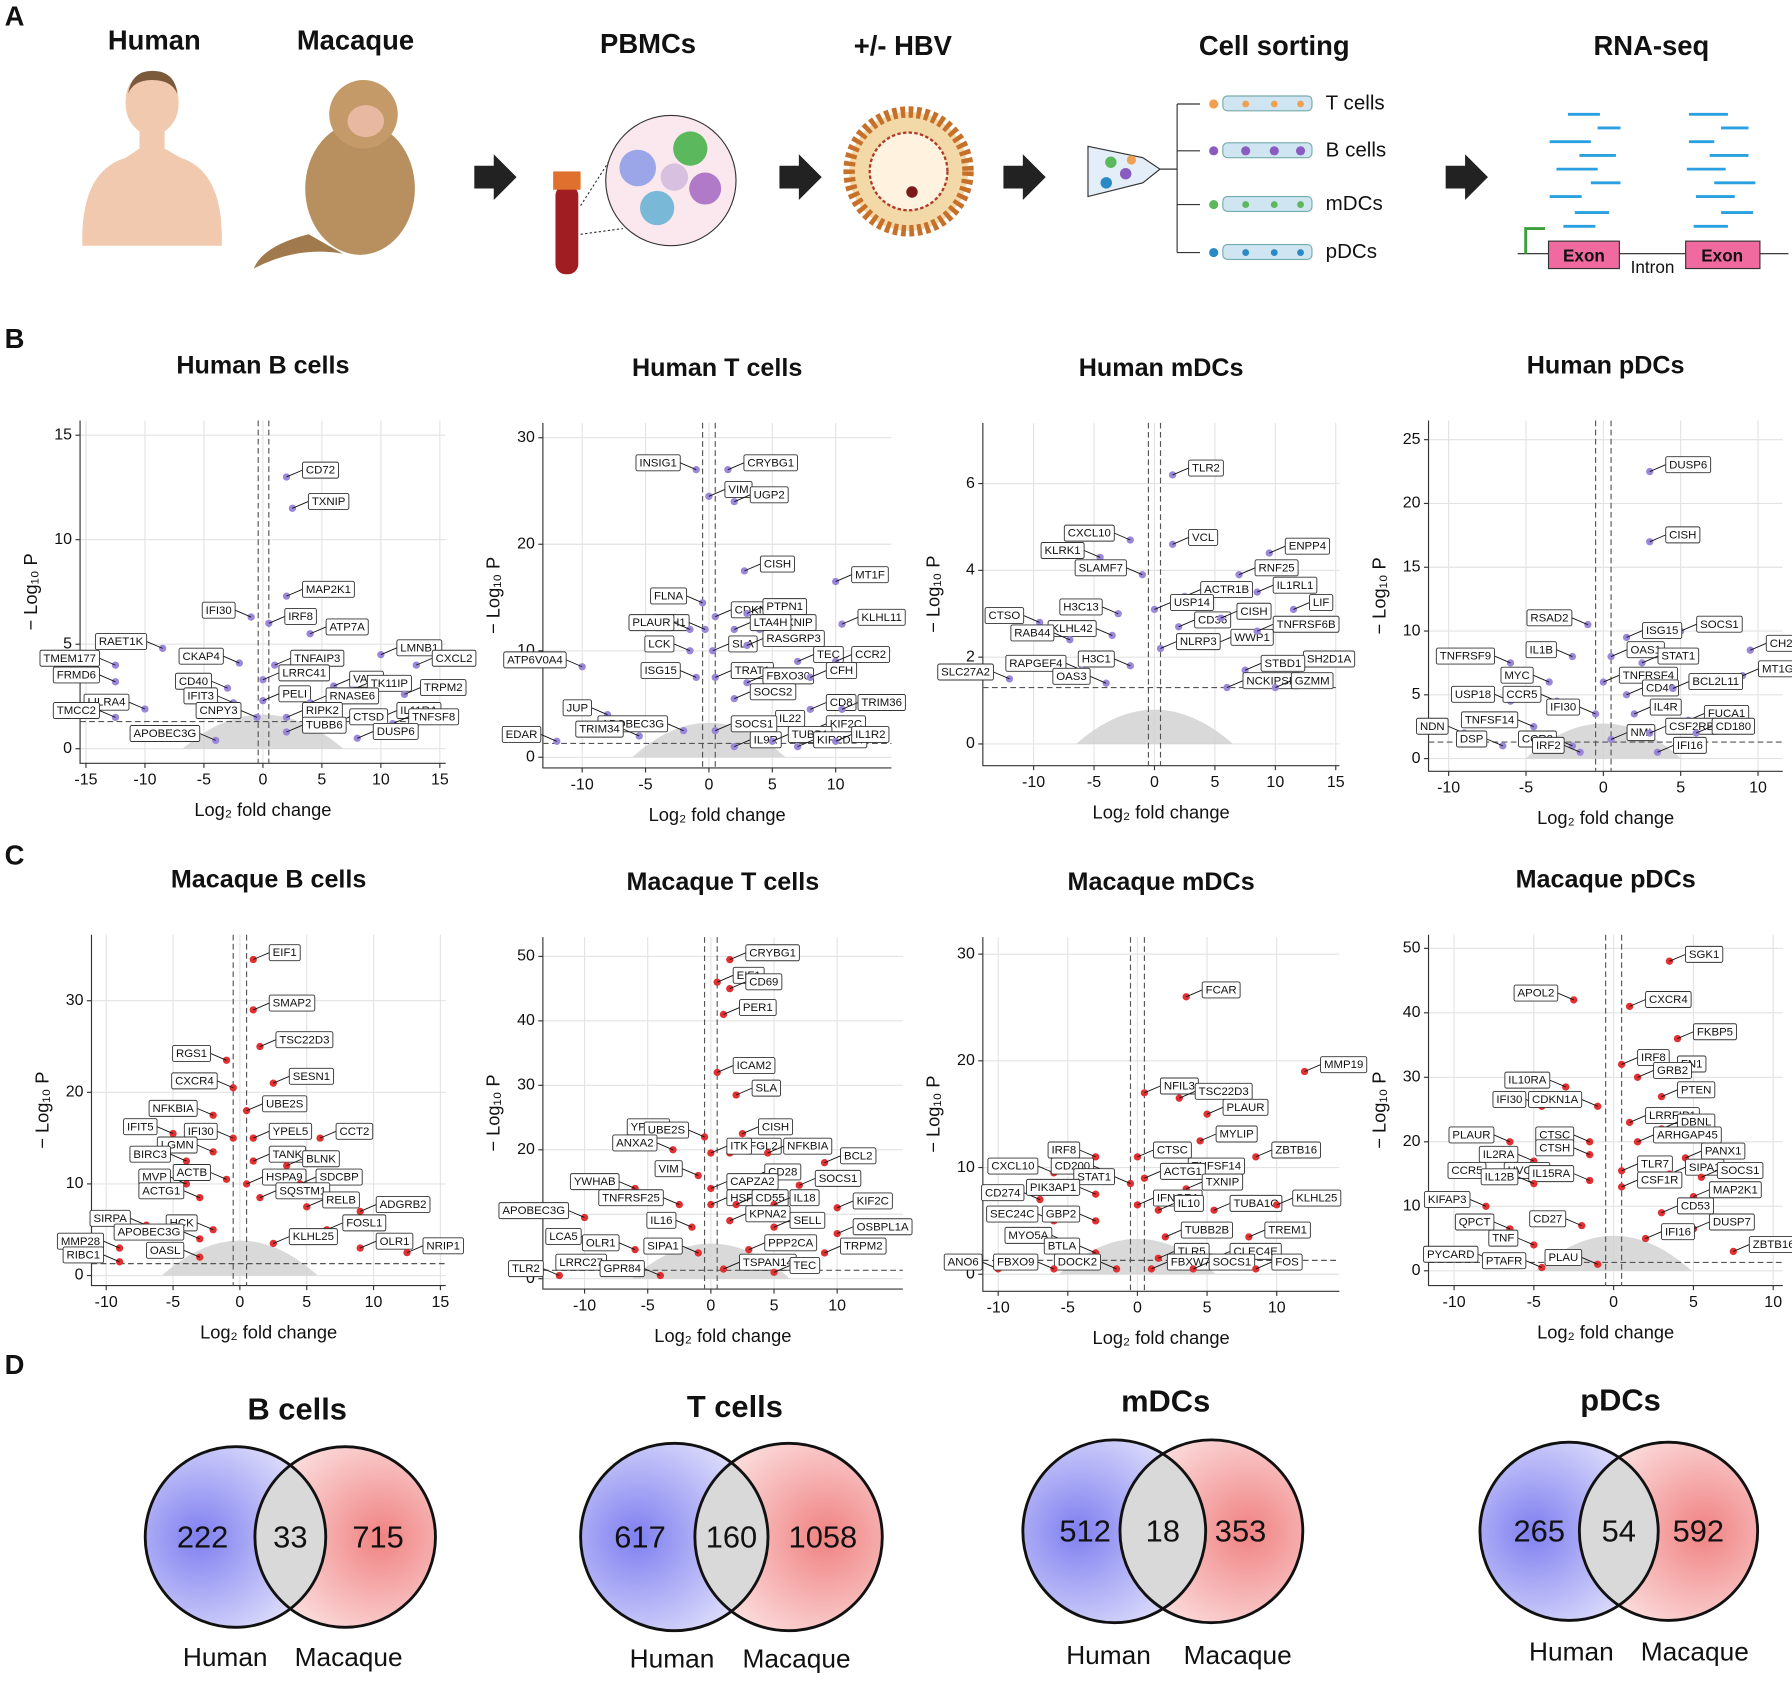 The height and width of the screenshot is (1681, 1792). Describe the element at coordinates (599, 730) in the screenshot. I see `gene-label: TRIM34` at that location.